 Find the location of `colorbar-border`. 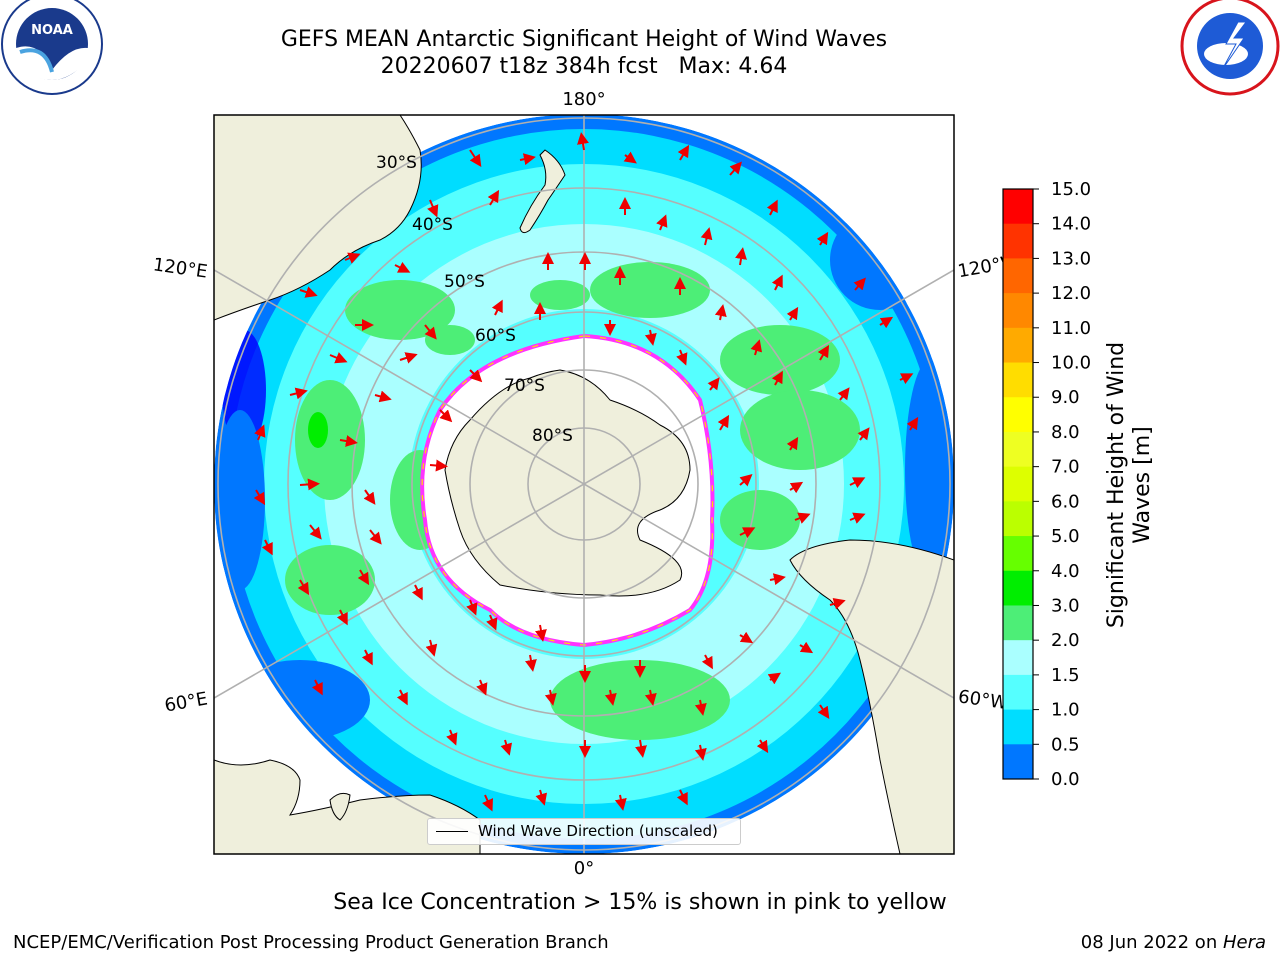

colorbar-border is located at coordinates (1018, 484).